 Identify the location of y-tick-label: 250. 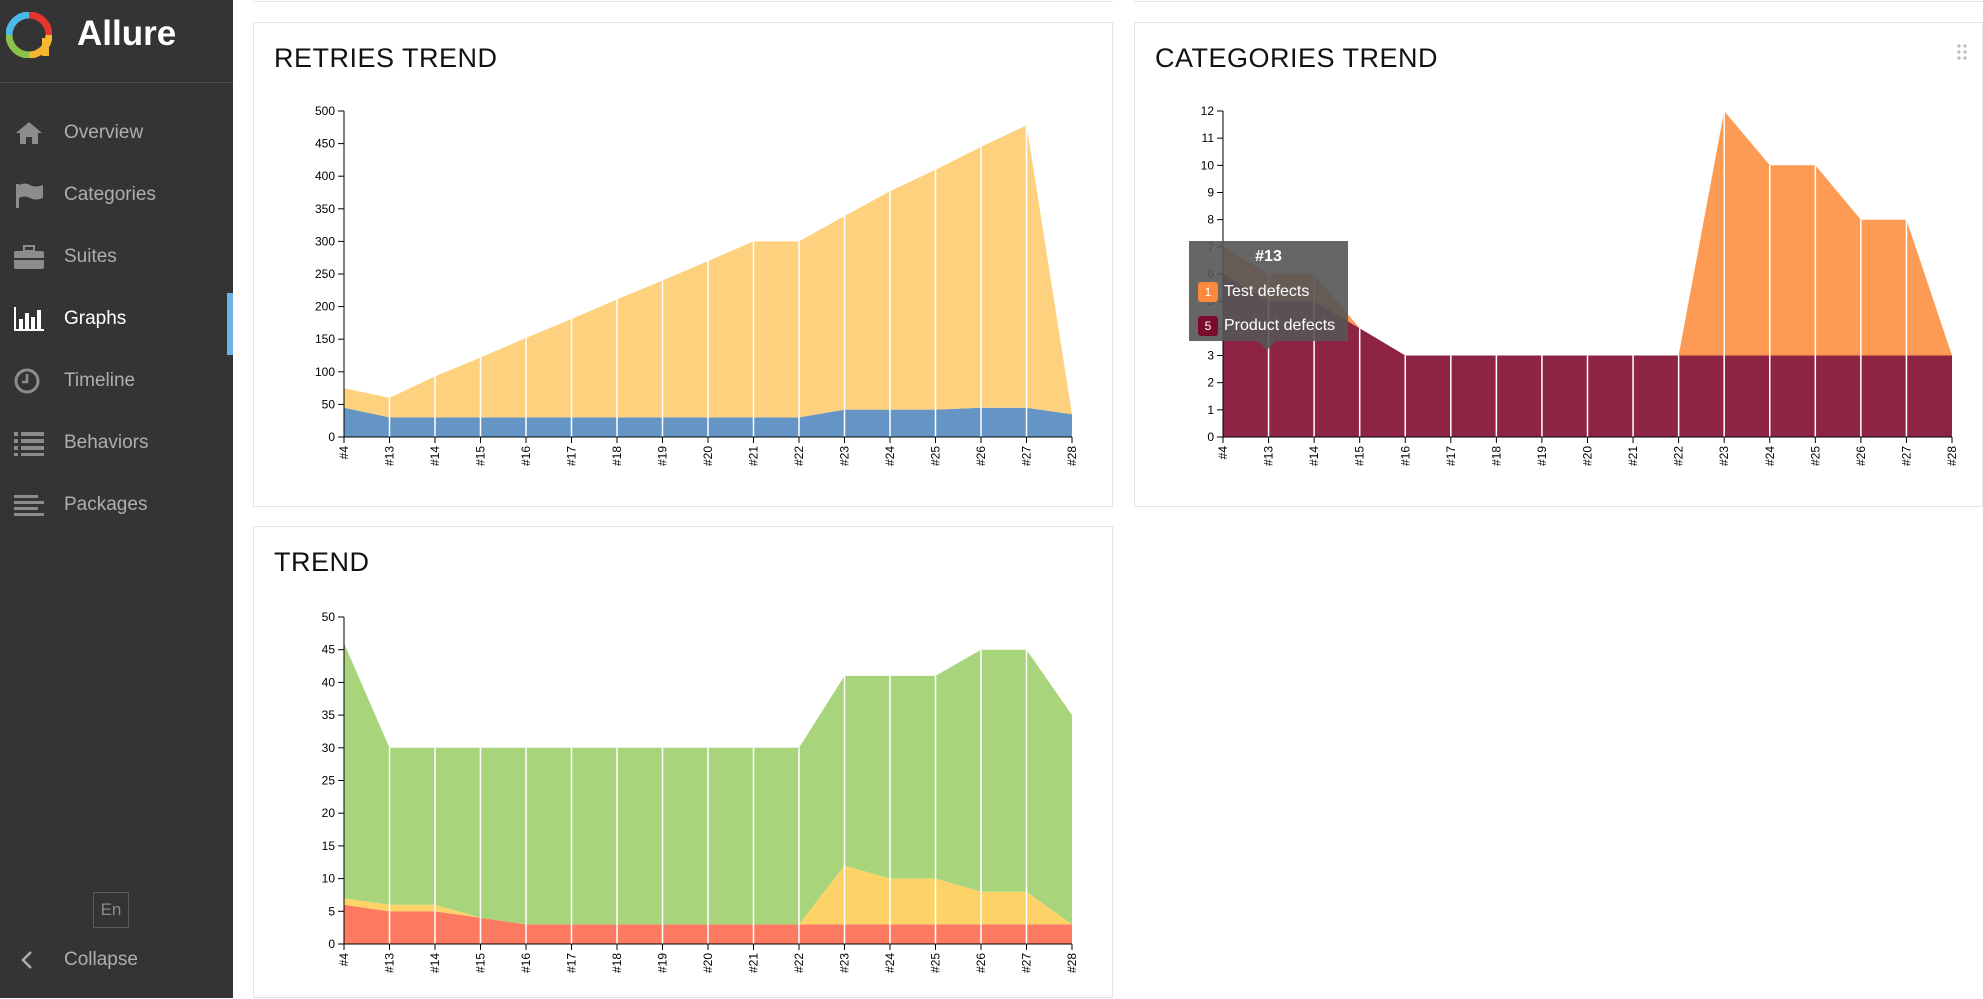
(325, 274).